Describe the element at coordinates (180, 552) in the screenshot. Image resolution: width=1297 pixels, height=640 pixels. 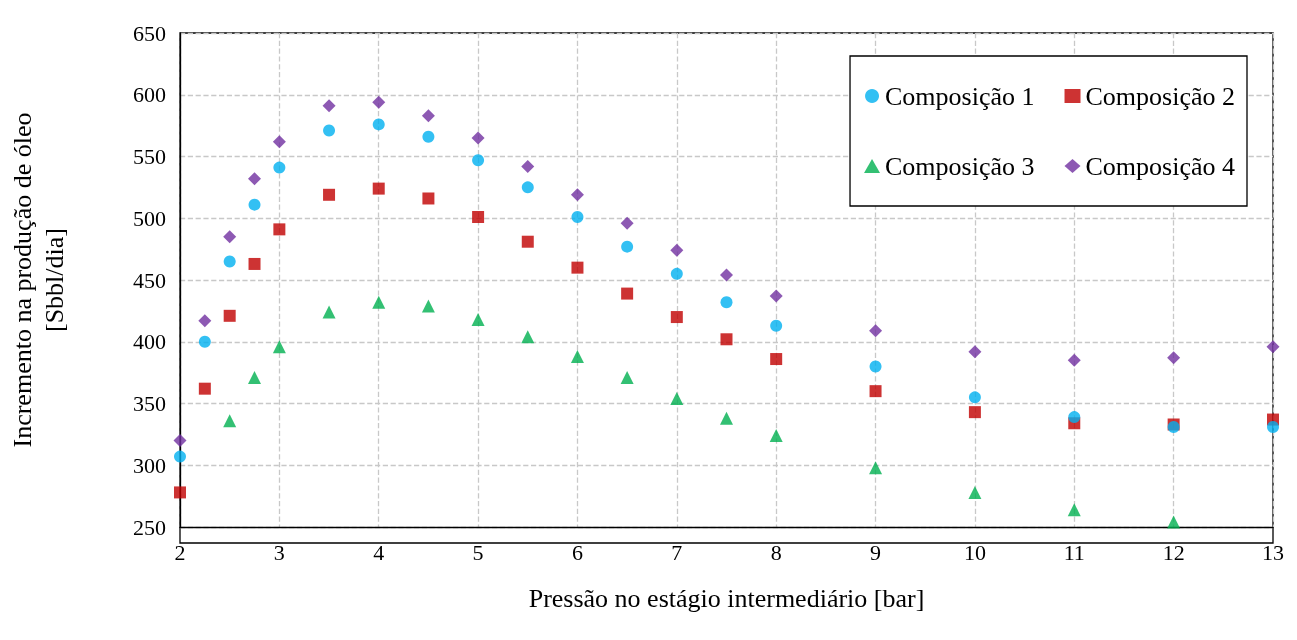
I see `x-tick-label: 2` at that location.